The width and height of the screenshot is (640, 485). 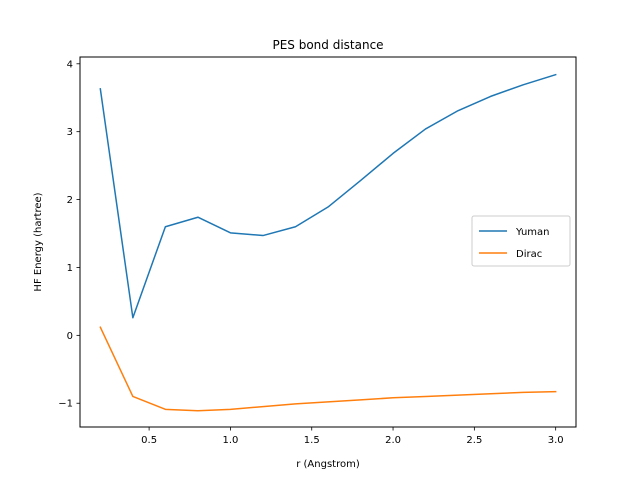 I want to click on y-axis-label: HF Energy (hartree), so click(x=38, y=241).